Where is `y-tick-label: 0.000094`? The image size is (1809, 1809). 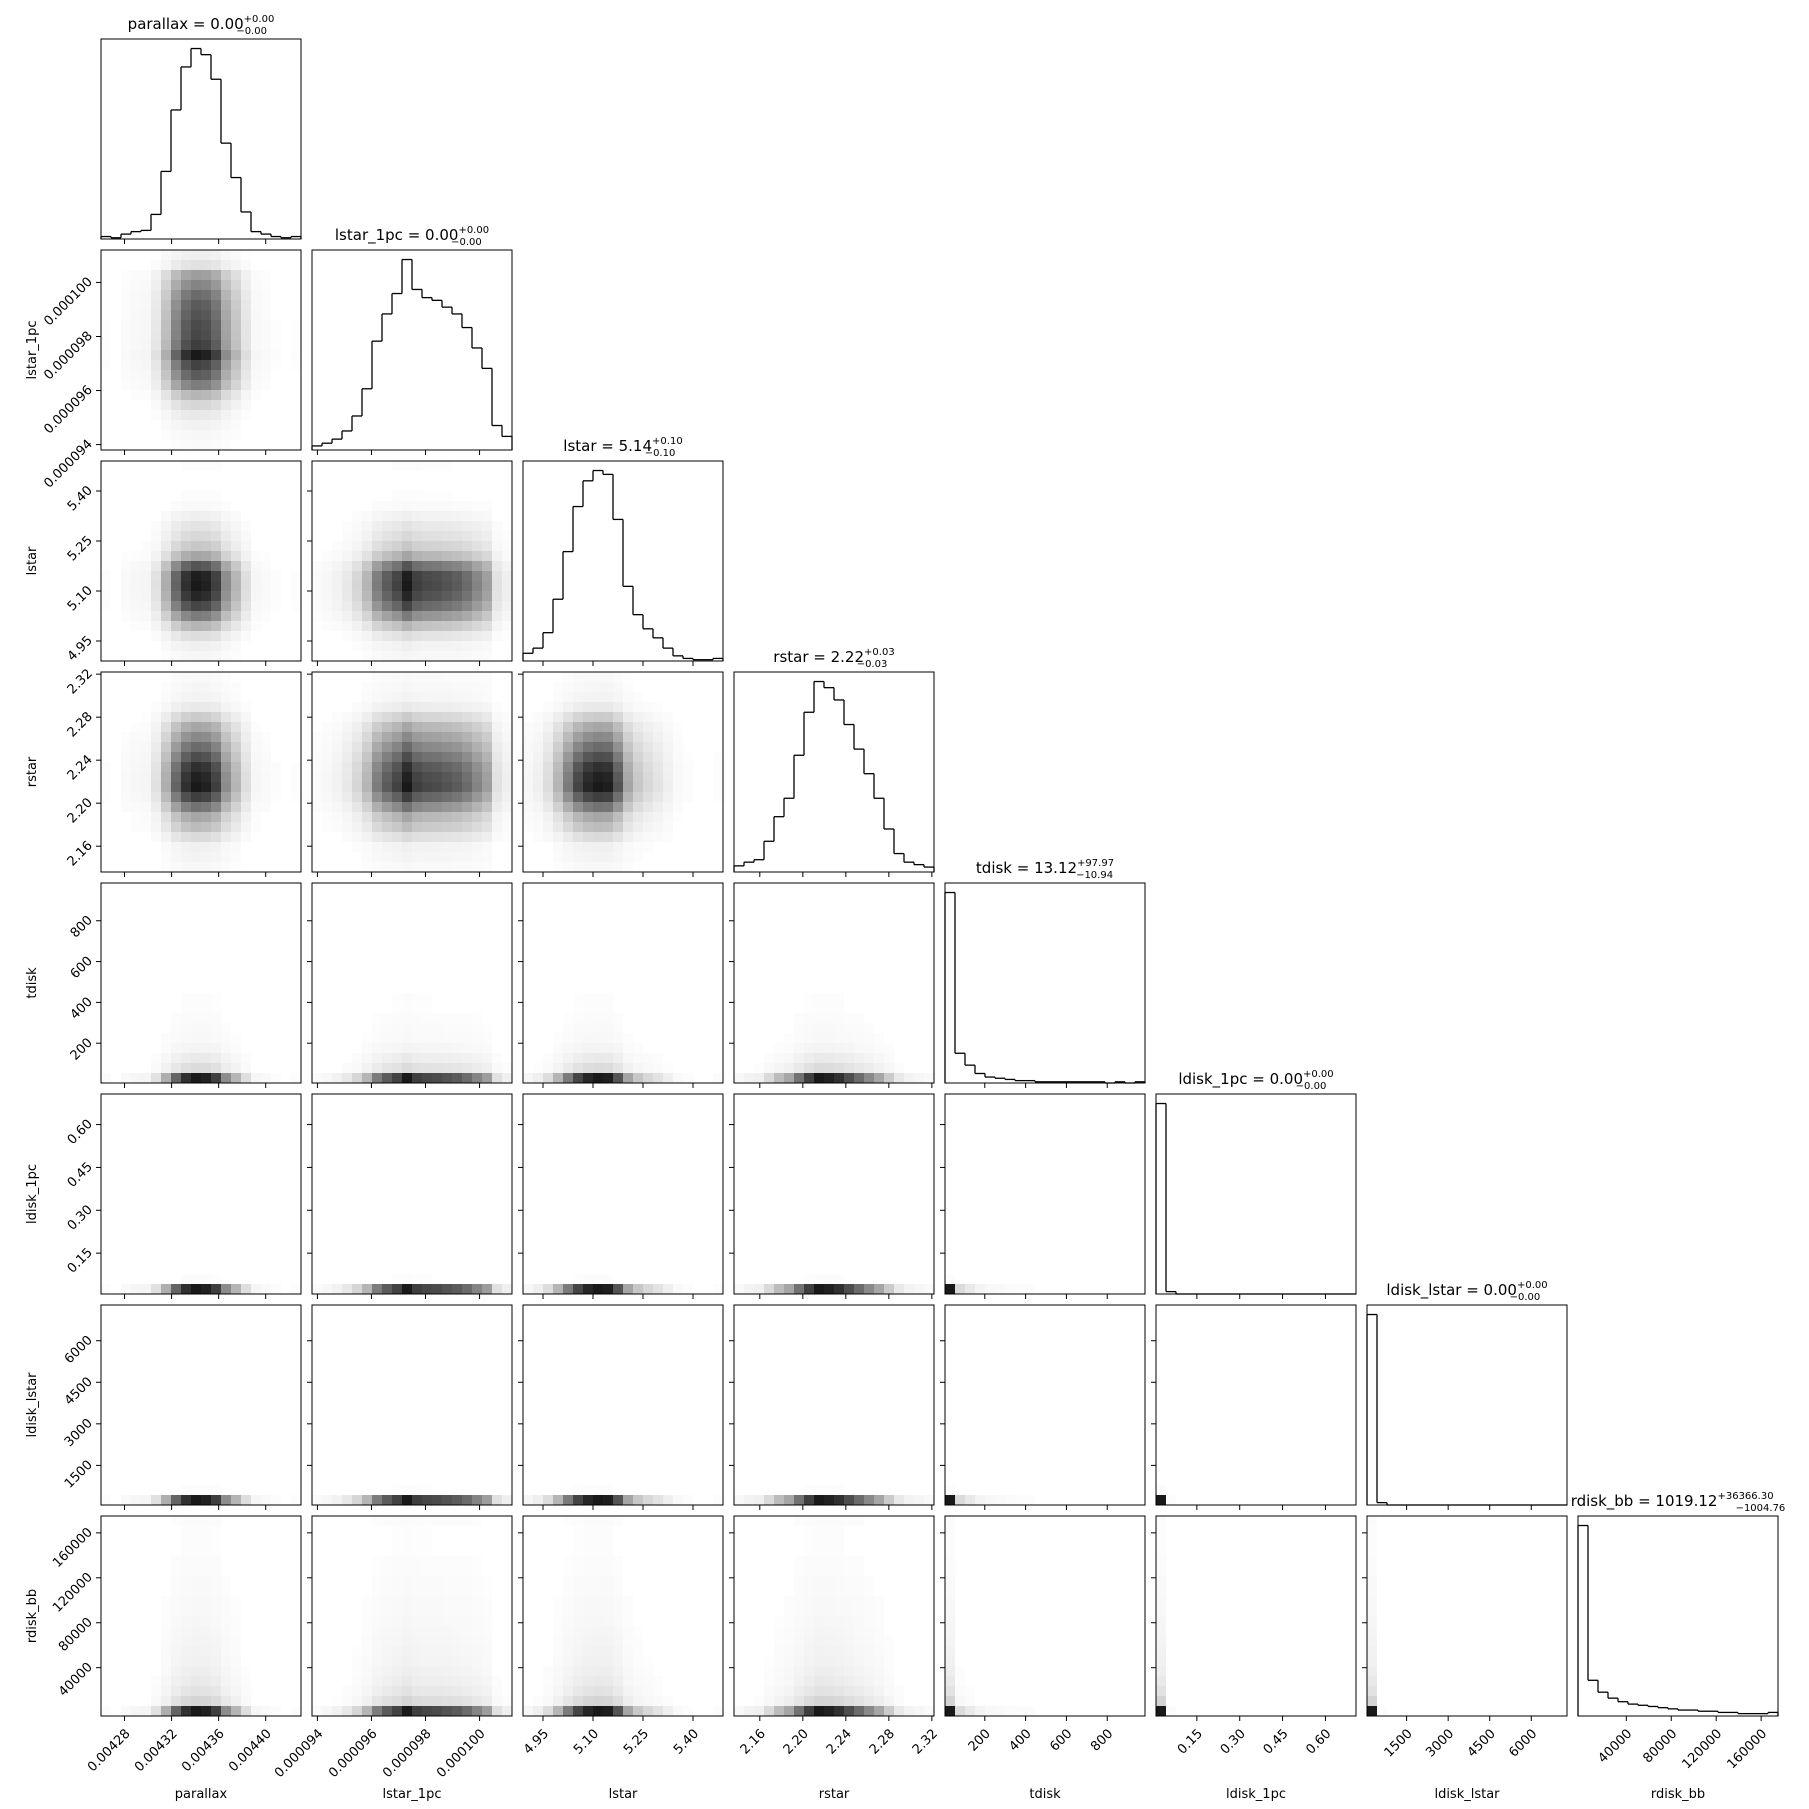
y-tick-label: 0.000094 is located at coordinates (68, 464).